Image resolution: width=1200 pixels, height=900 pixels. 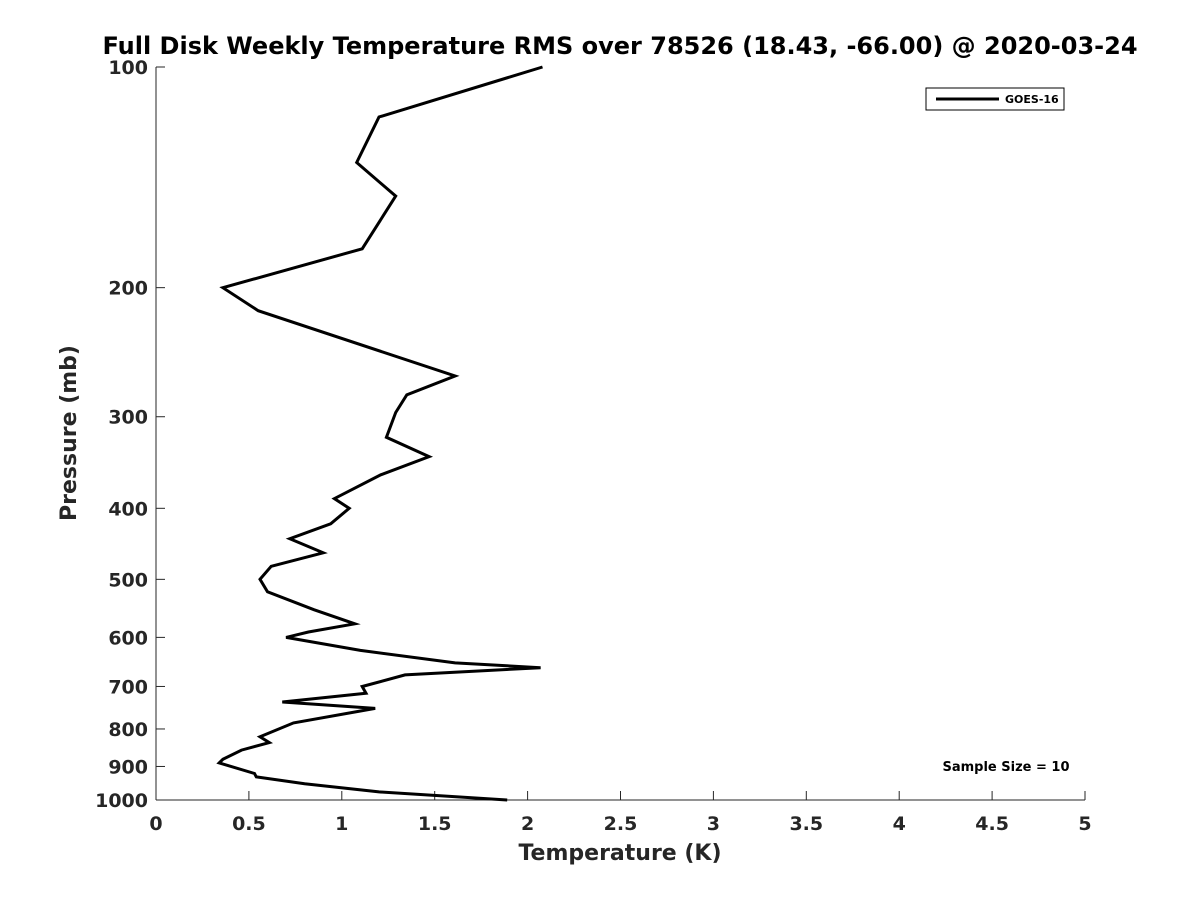 I want to click on y-tick-label: 600, so click(x=128, y=638).